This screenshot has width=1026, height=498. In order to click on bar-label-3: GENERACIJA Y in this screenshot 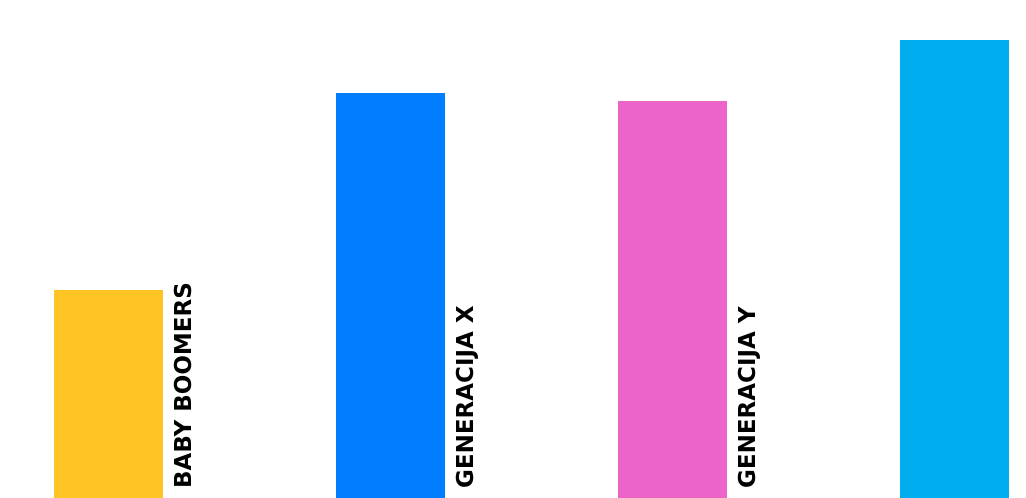, I will do `click(748, 397)`.